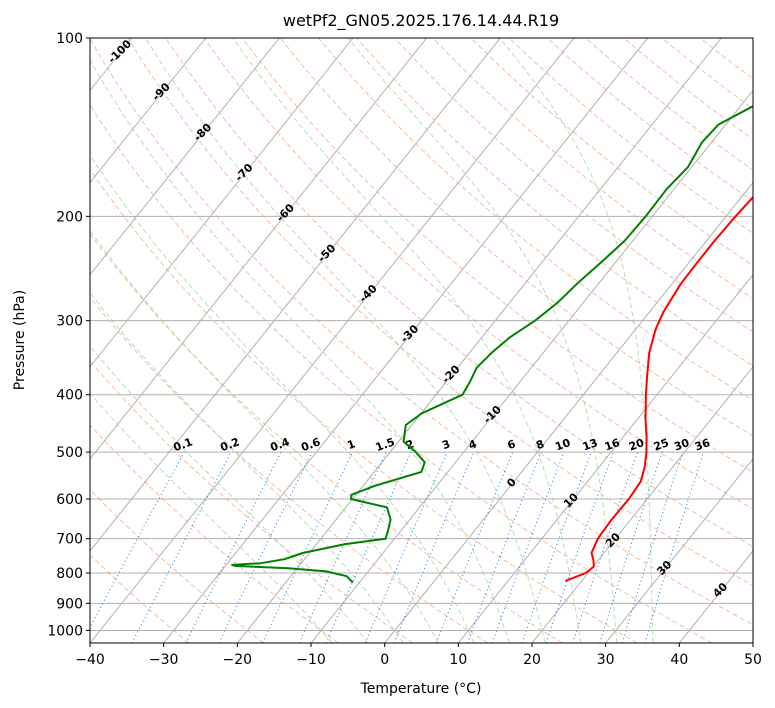  Describe the element at coordinates (410, 444) in the screenshot. I see `mixing-ratio-label: 2` at that location.